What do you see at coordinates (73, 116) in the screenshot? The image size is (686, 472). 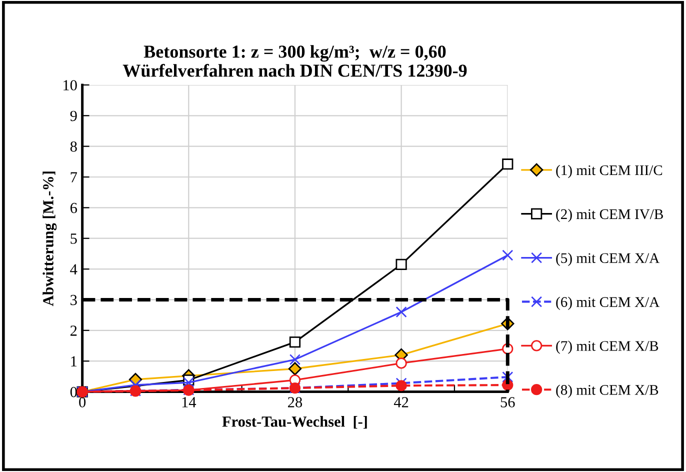 I see `y-tick-label: 9` at bounding box center [73, 116].